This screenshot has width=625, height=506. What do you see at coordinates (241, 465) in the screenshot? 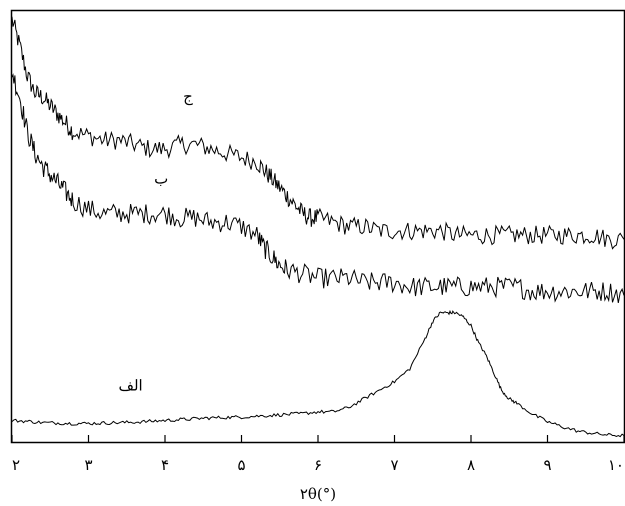
I see `x-tick-label-4: ۵` at bounding box center [241, 465].